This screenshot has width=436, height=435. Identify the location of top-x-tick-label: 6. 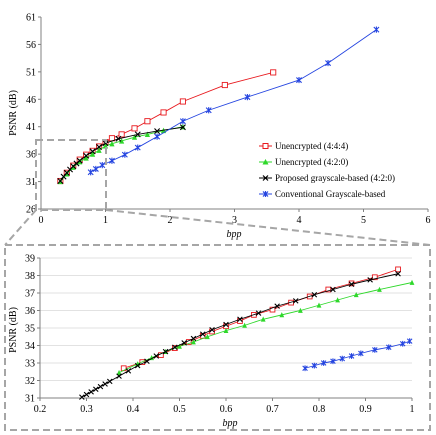
(428, 220).